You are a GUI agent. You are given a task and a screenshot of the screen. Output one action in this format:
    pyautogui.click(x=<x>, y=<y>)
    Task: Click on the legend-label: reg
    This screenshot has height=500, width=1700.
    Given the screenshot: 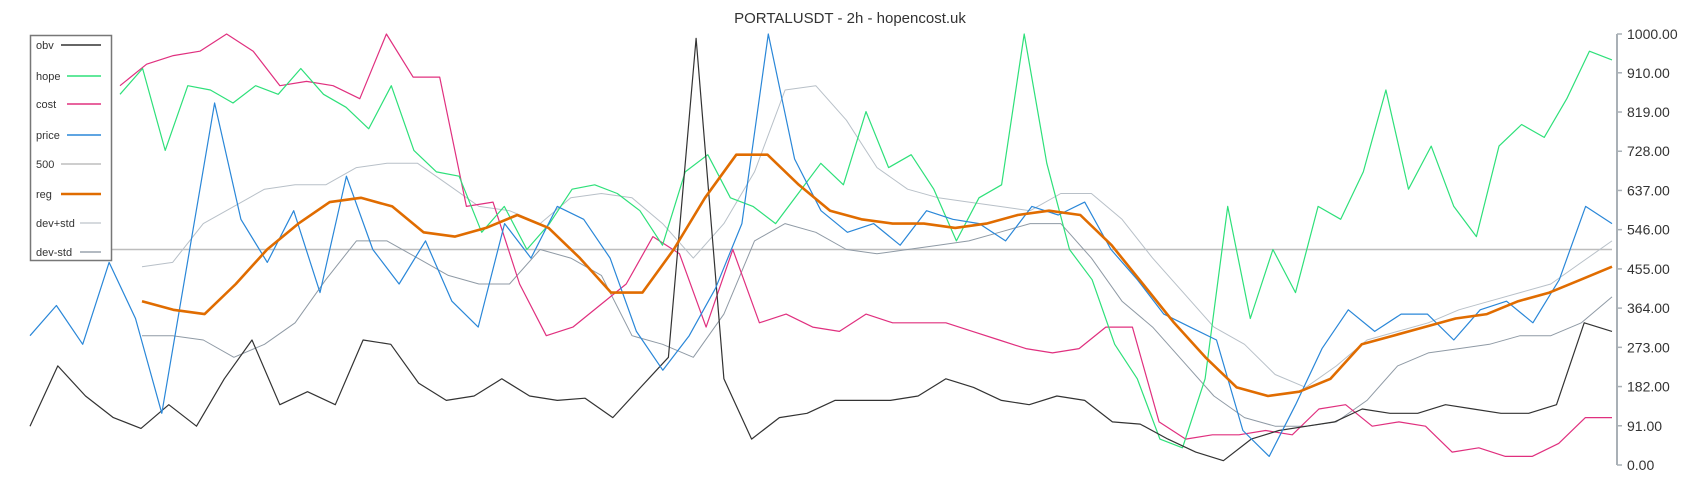 What is the action you would take?
    pyautogui.click(x=44, y=195)
    